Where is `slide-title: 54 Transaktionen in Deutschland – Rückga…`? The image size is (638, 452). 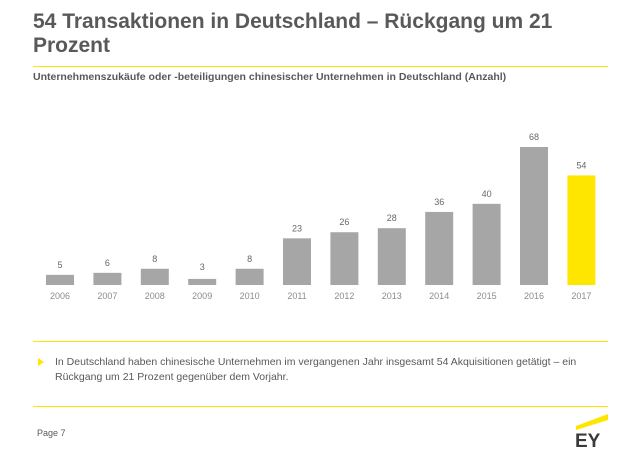
slide-title: 54 Transaktionen in Deutschland – Rückga… is located at coordinates (293, 33).